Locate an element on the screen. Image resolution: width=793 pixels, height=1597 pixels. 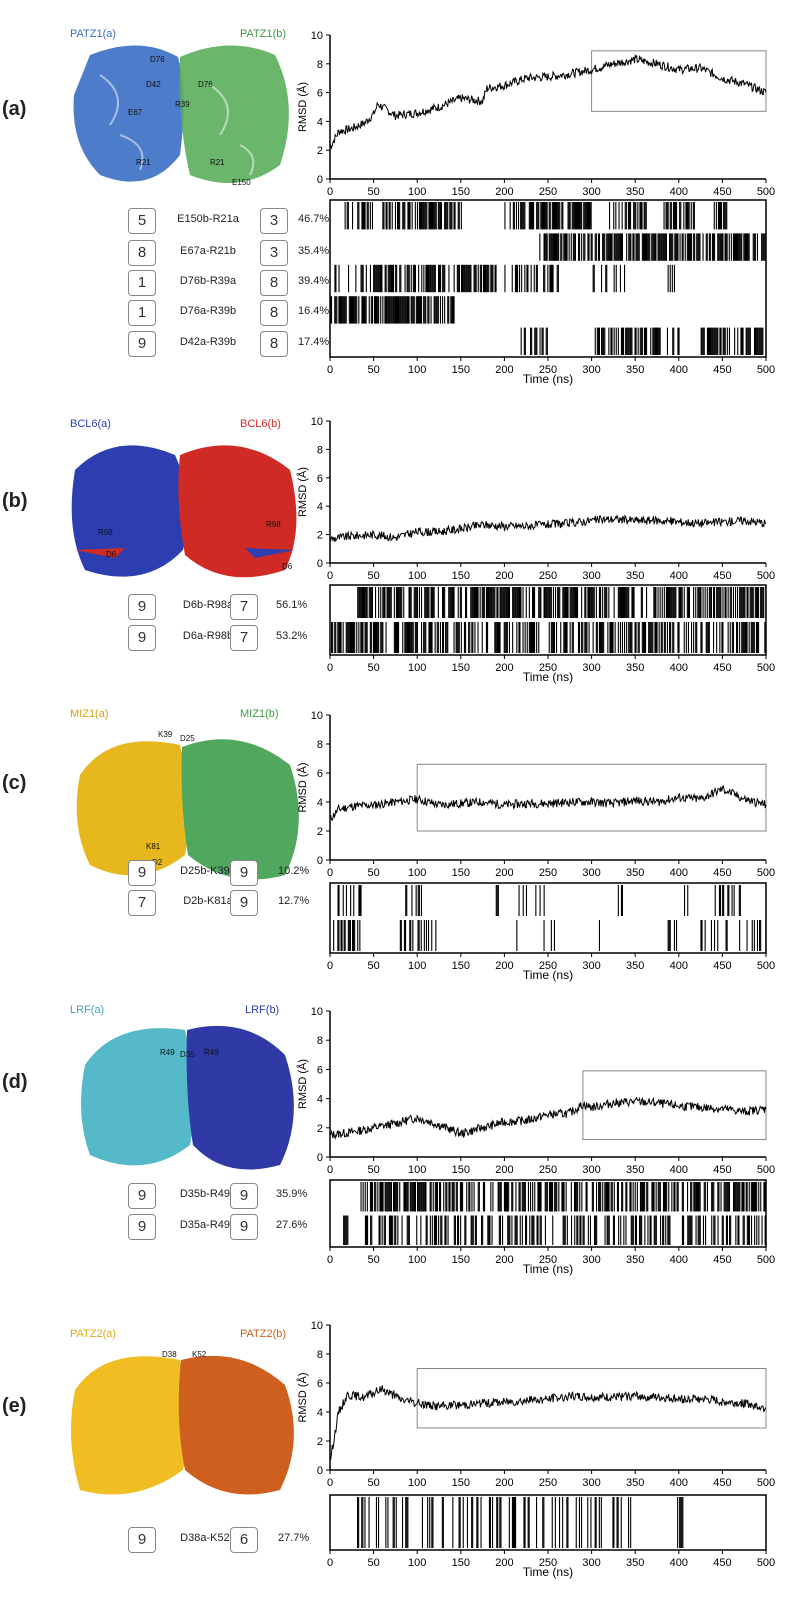
salt-bridge-row: 8 E67a-R21b 3 35.4% is located at coordinates (229, 253).